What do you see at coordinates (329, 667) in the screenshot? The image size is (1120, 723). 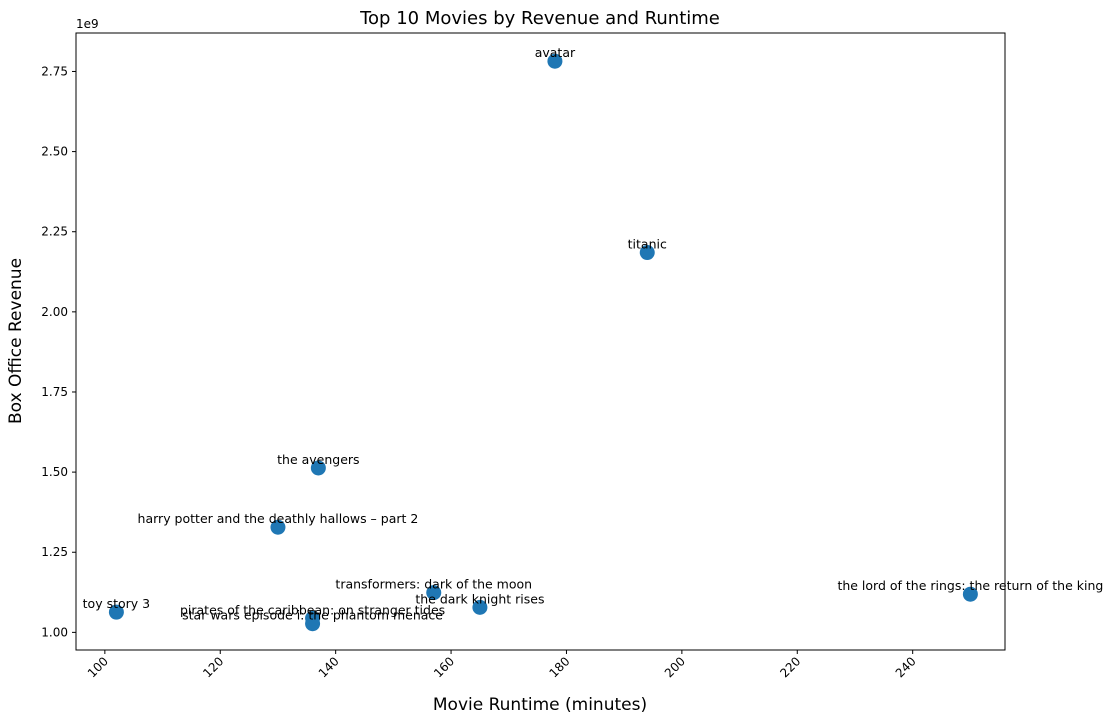 I see `x-tick-label: 140` at bounding box center [329, 667].